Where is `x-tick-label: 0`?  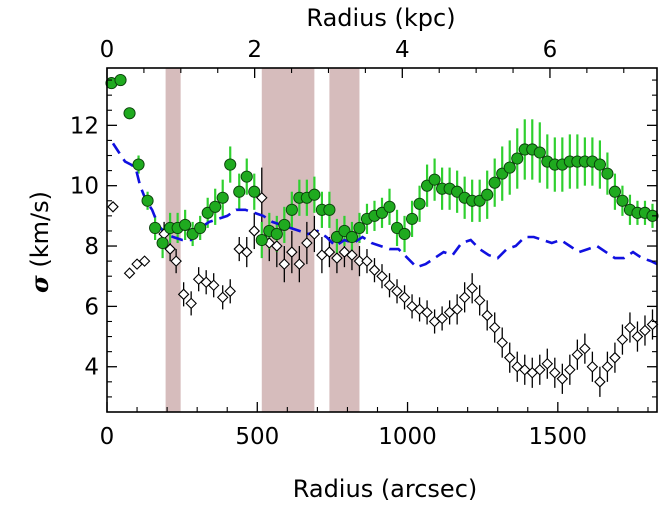
x-tick-label: 0 is located at coordinates (107, 437).